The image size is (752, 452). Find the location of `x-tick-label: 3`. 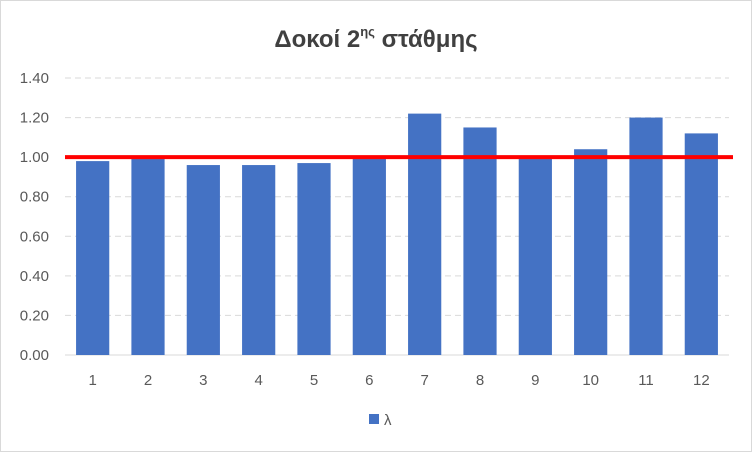

x-tick-label: 3 is located at coordinates (203, 380).